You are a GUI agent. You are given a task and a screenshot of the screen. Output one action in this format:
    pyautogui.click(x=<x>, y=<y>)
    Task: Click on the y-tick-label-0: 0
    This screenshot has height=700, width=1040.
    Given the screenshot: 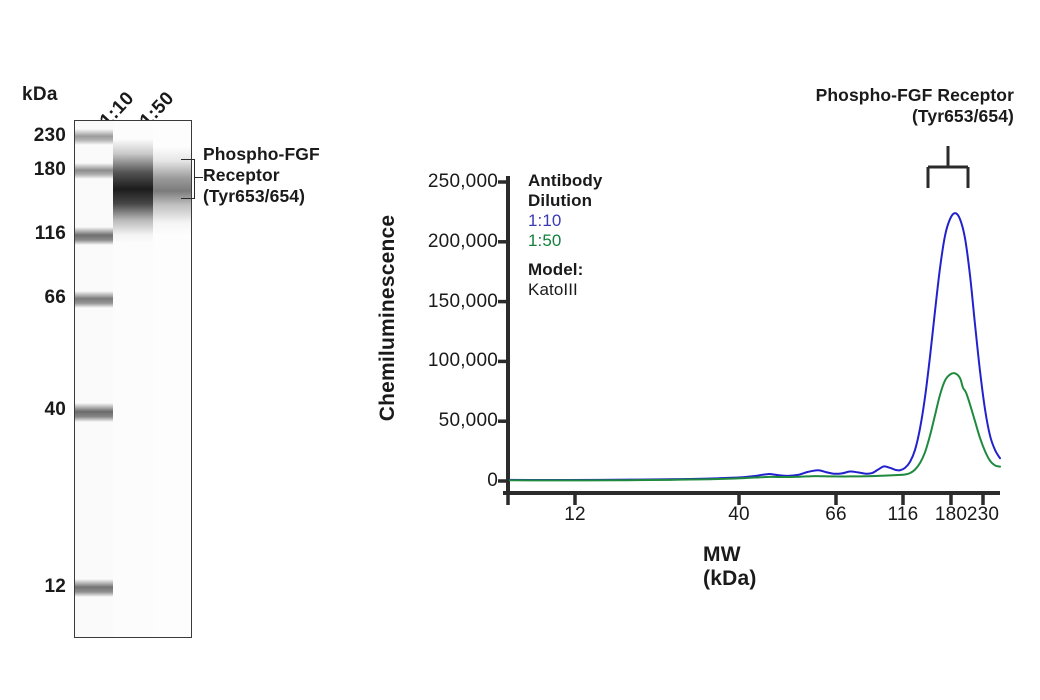 What is the action you would take?
    pyautogui.click(x=492, y=480)
    